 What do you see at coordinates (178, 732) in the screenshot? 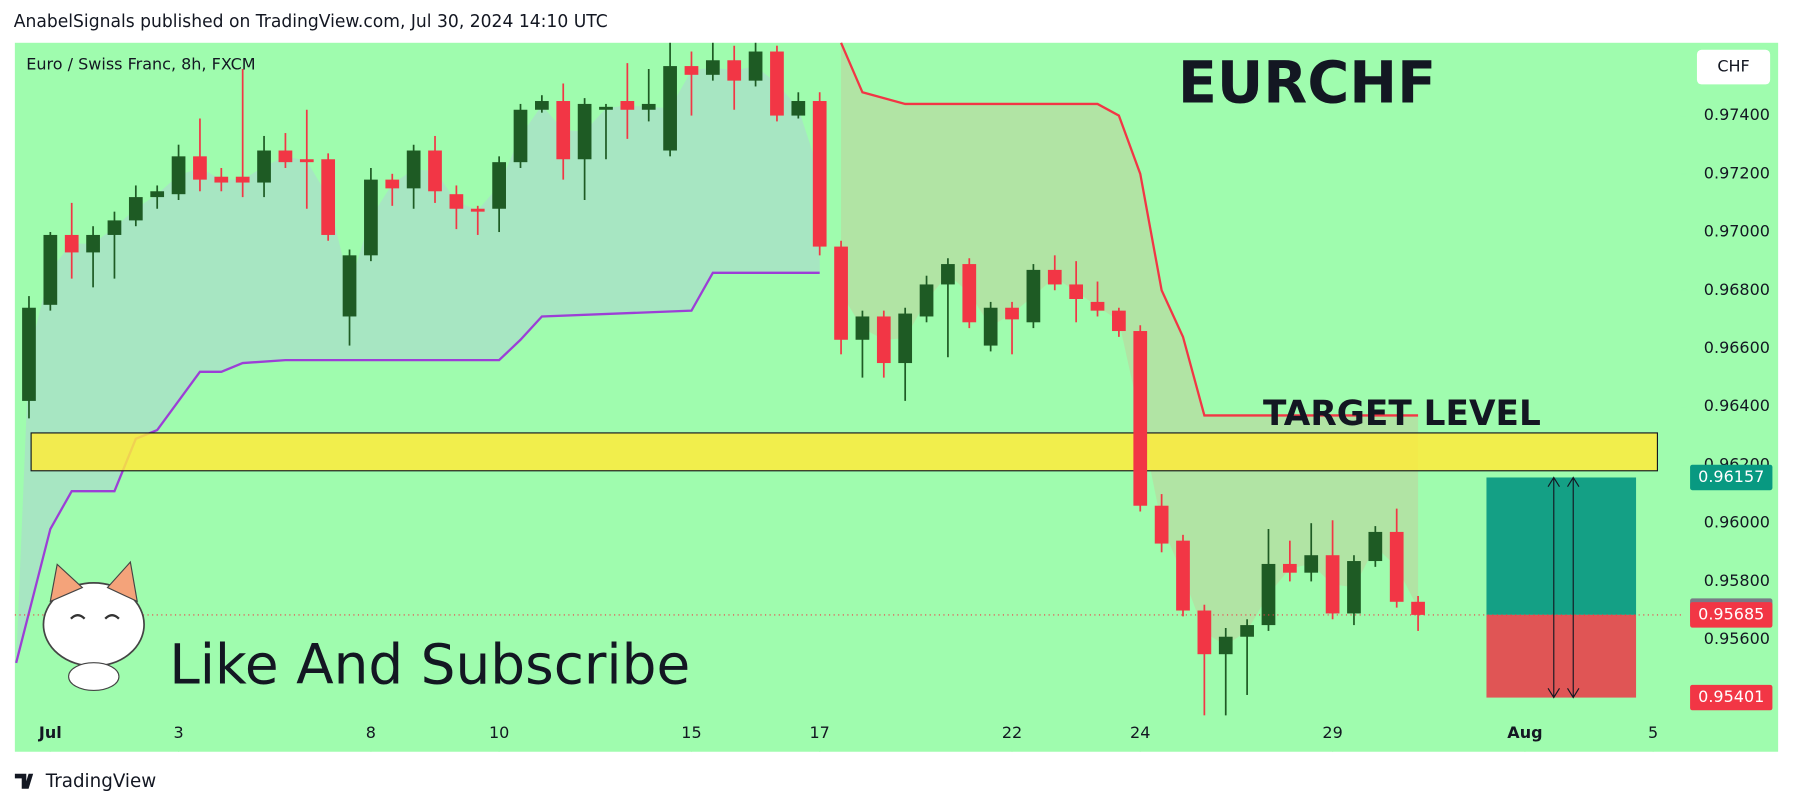
I see `x-tick-label: 3` at bounding box center [178, 732].